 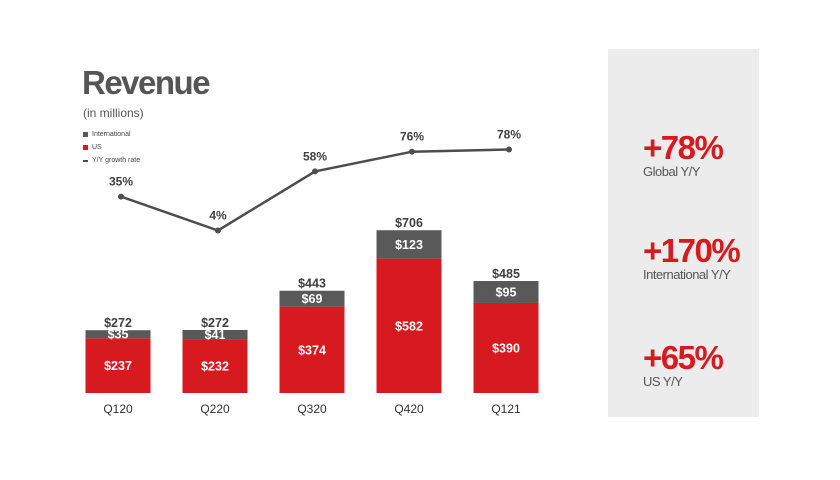 I want to click on bar-international-Q420, so click(x=409, y=244).